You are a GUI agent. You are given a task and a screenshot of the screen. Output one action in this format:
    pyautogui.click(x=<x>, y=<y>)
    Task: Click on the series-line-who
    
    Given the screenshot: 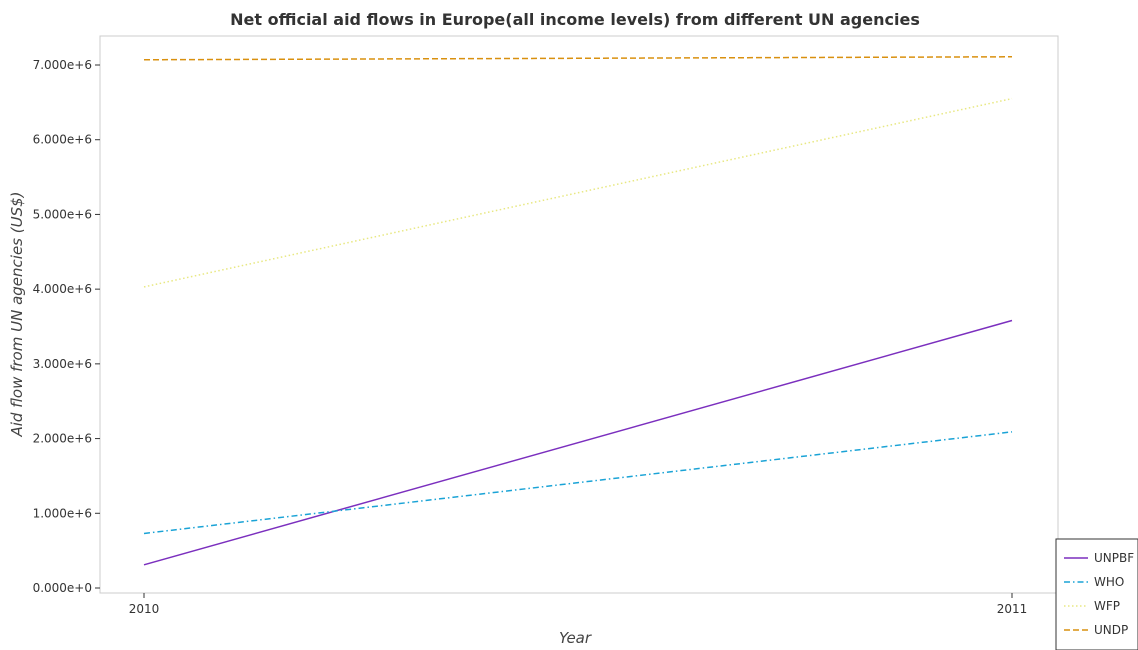 What is the action you would take?
    pyautogui.click(x=578, y=483)
    